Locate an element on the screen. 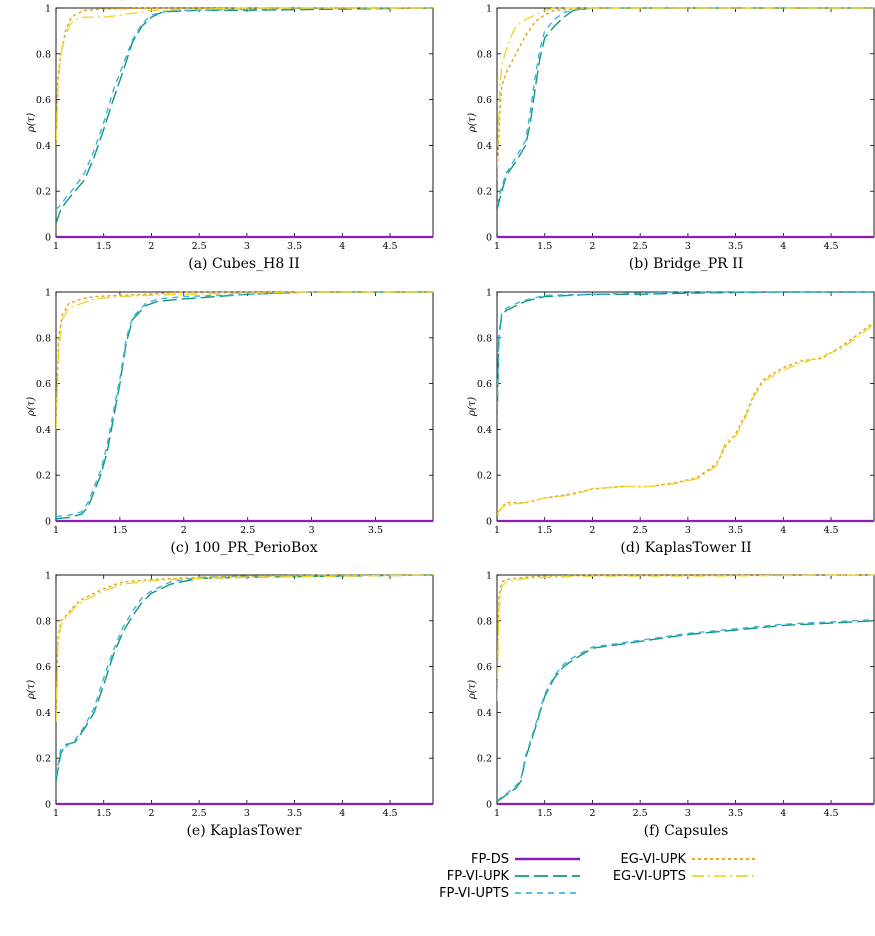 This screenshot has height=936, width=875. legend-label-fp-vi-upts: FP-VI-UPTS is located at coordinates (474, 893).